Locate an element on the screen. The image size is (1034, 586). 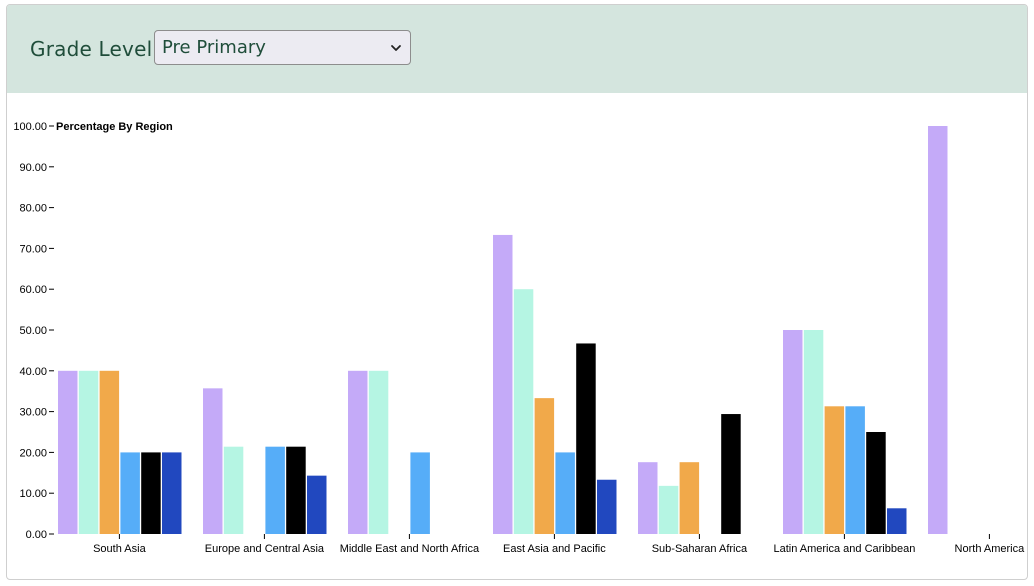
chart-title: Percentage By Region is located at coordinates (114, 127).